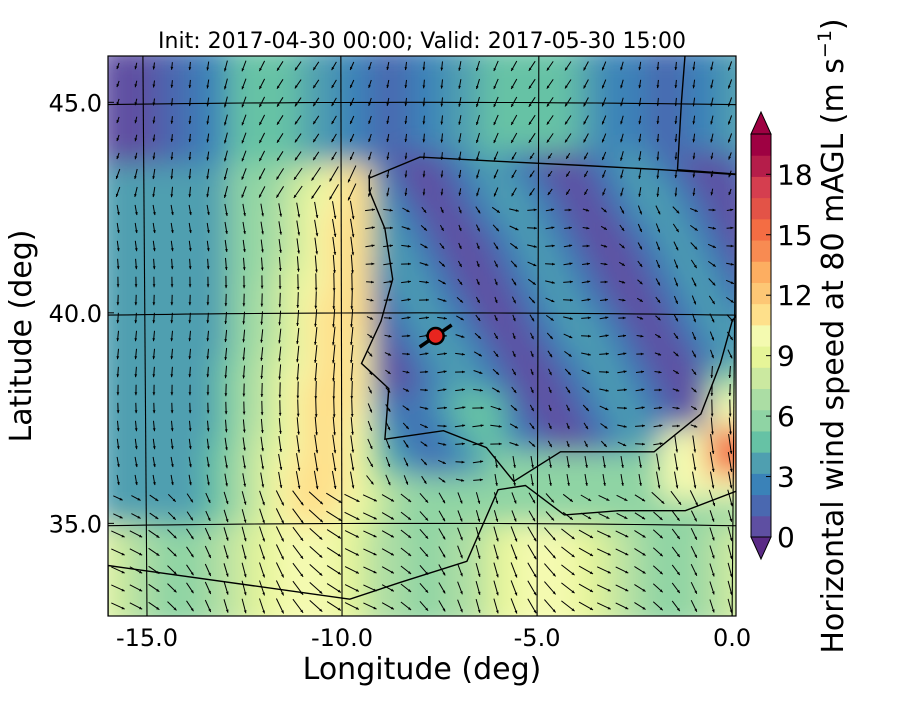  Describe the element at coordinates (761, 251) in the screenshot. I see `colorbar-swatch` at that location.